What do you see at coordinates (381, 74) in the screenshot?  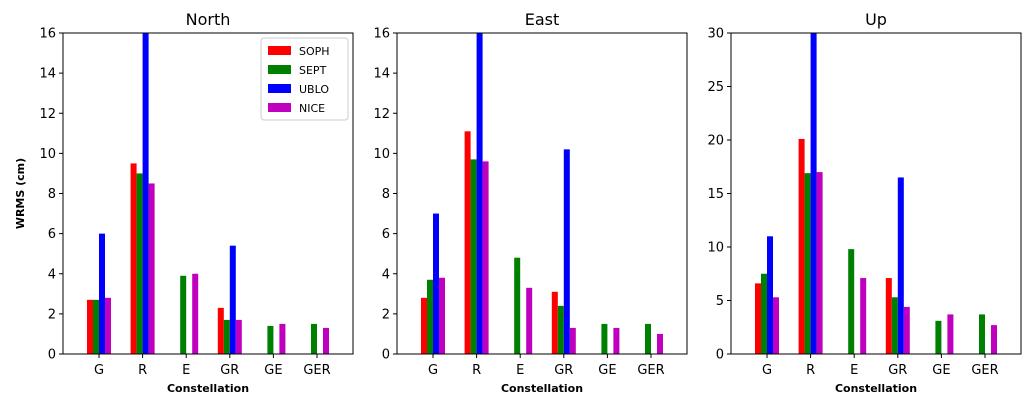 I see `y-tick-label: 14` at bounding box center [381, 74].